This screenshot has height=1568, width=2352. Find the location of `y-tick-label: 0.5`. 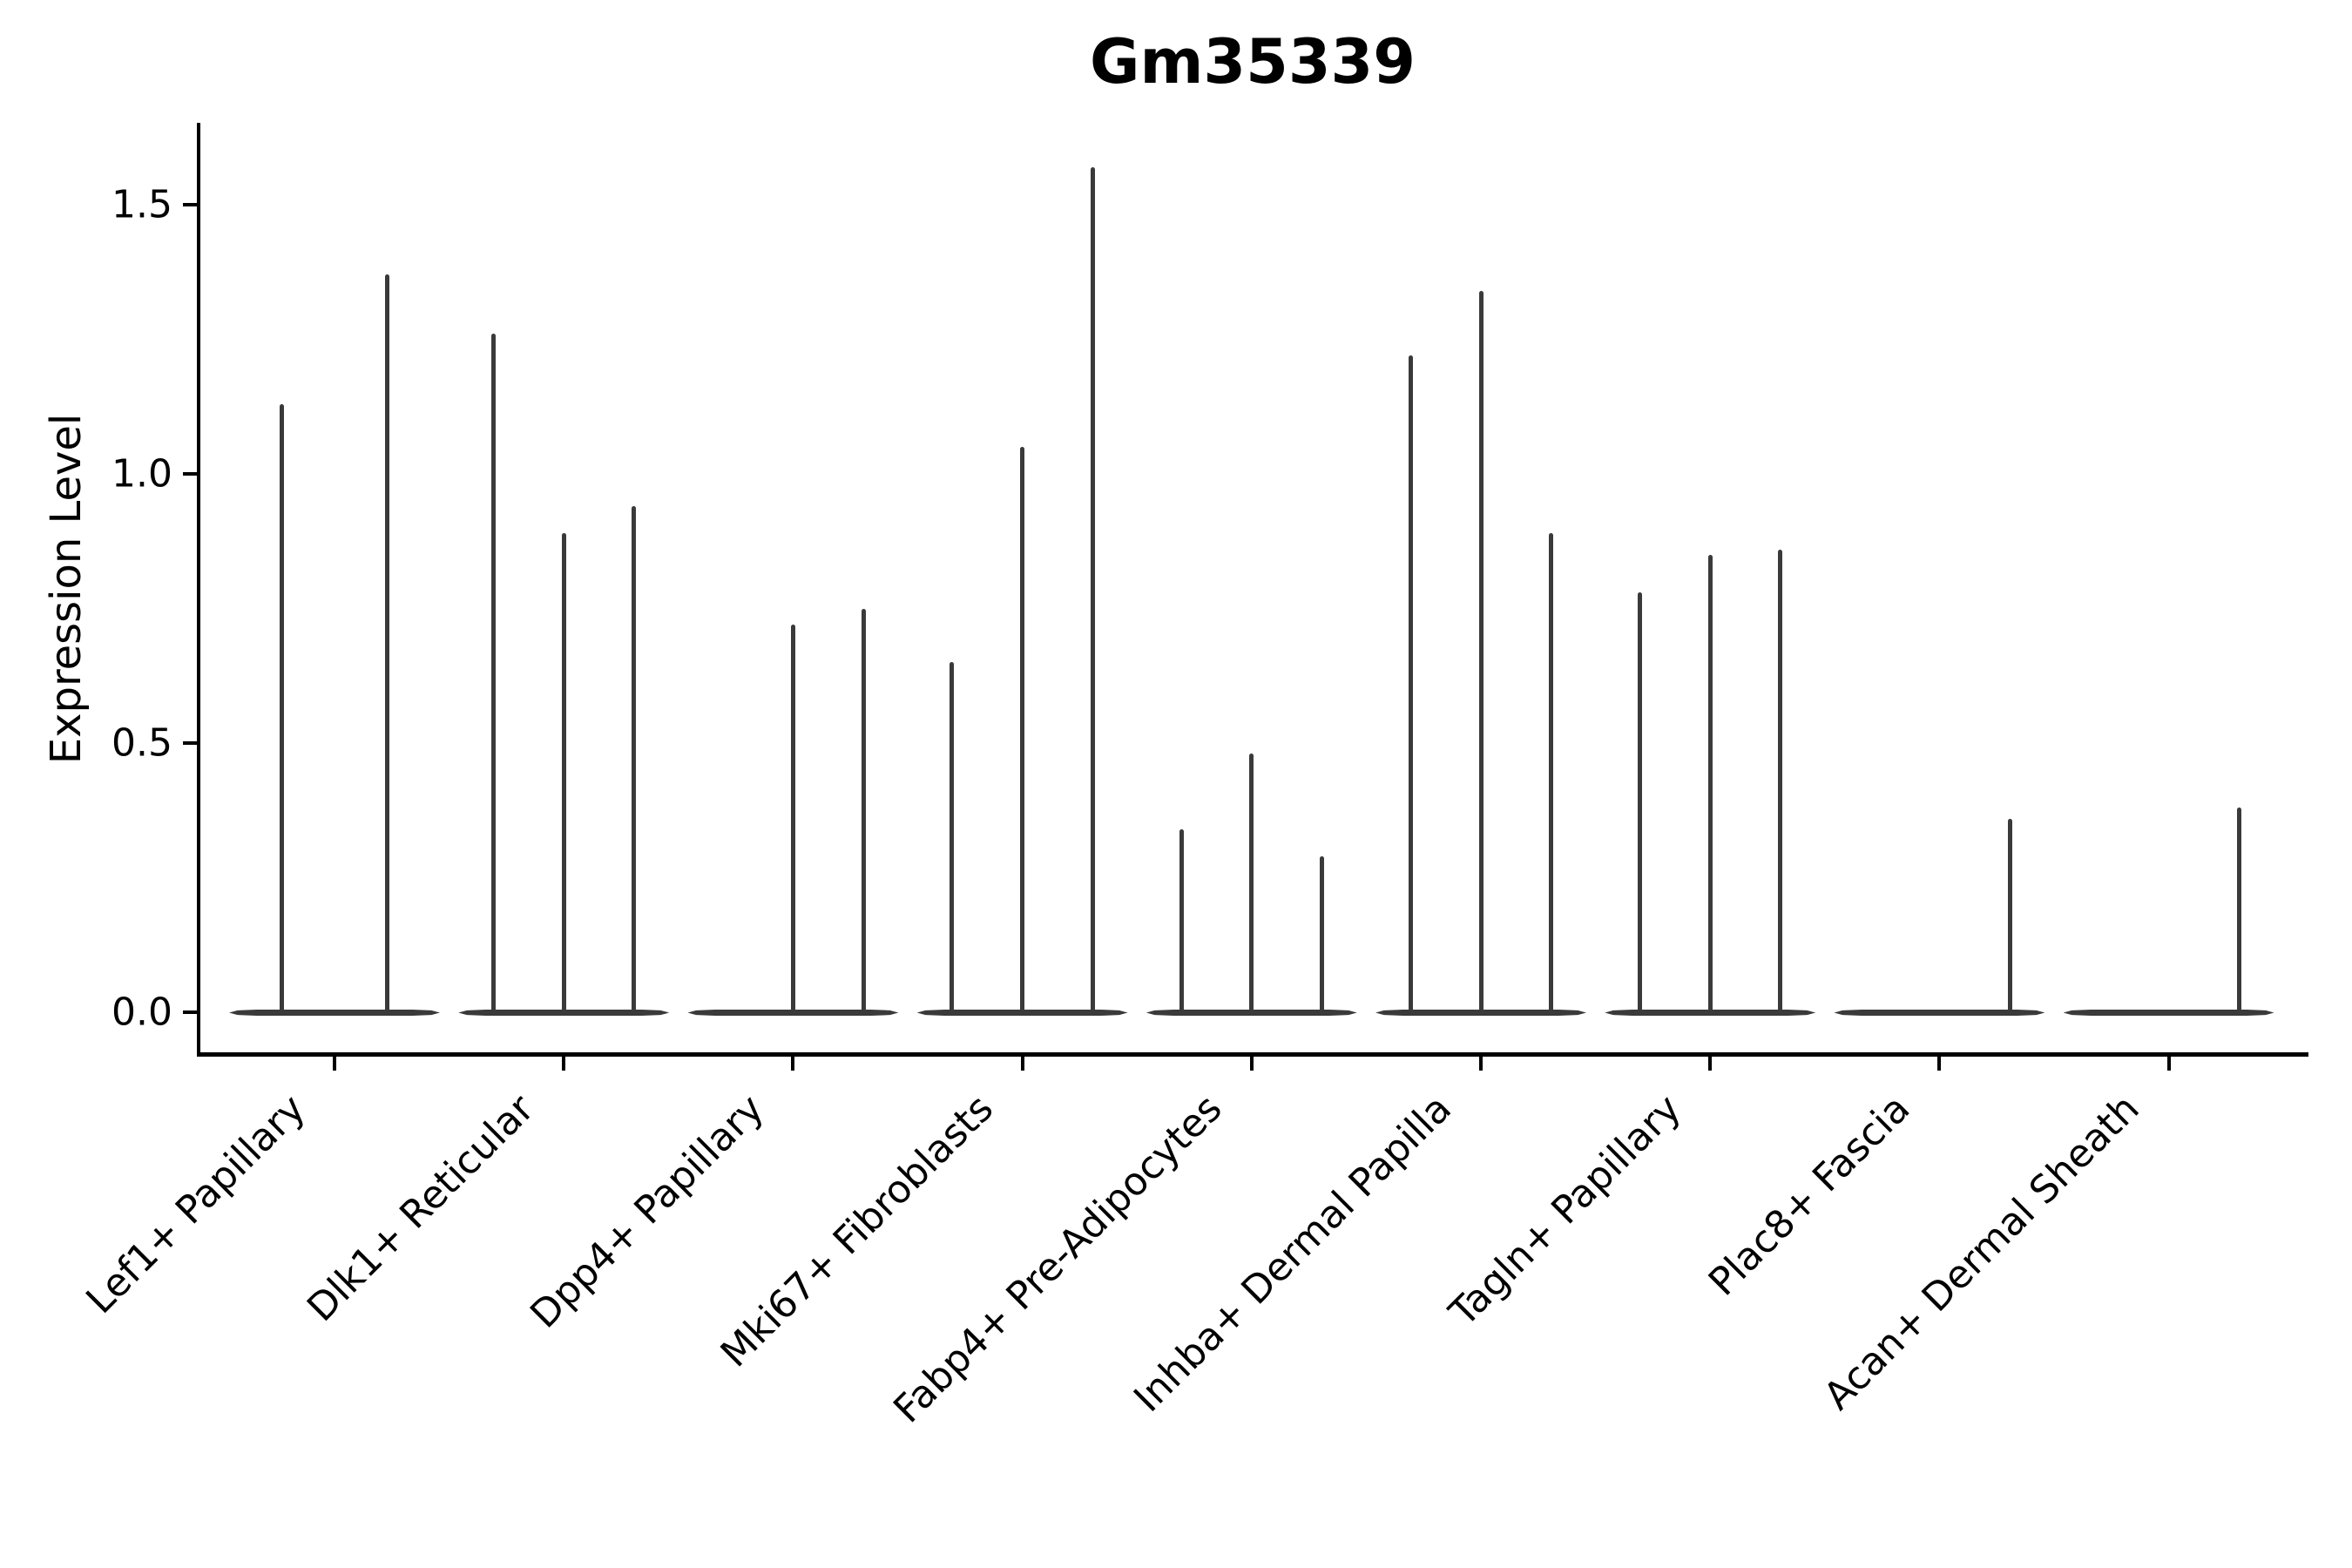

y-tick-label: 0.5 is located at coordinates (142, 743).